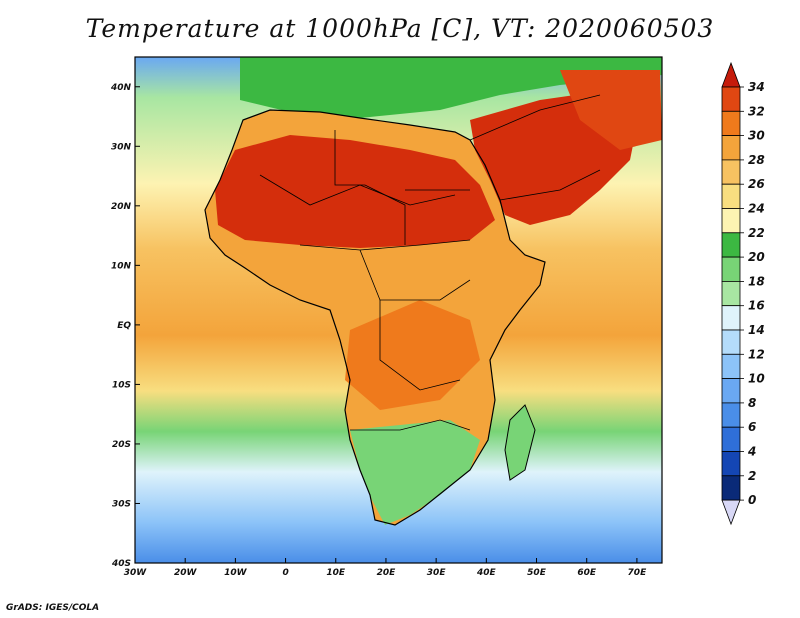 This screenshot has height=618, width=800. What do you see at coordinates (121, 564) in the screenshot?
I see `lat-tick-label: 40S` at bounding box center [121, 564].